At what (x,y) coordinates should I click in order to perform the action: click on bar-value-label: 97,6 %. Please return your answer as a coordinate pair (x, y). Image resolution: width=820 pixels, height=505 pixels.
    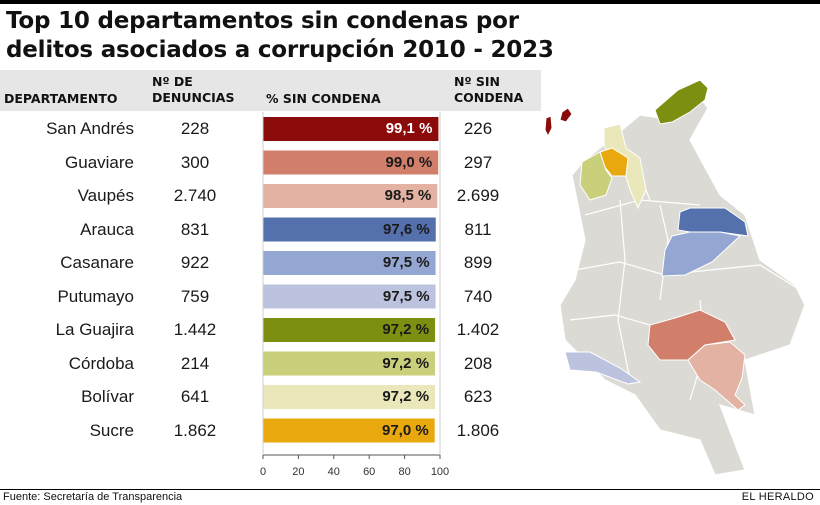
    Looking at the image, I should click on (406, 229).